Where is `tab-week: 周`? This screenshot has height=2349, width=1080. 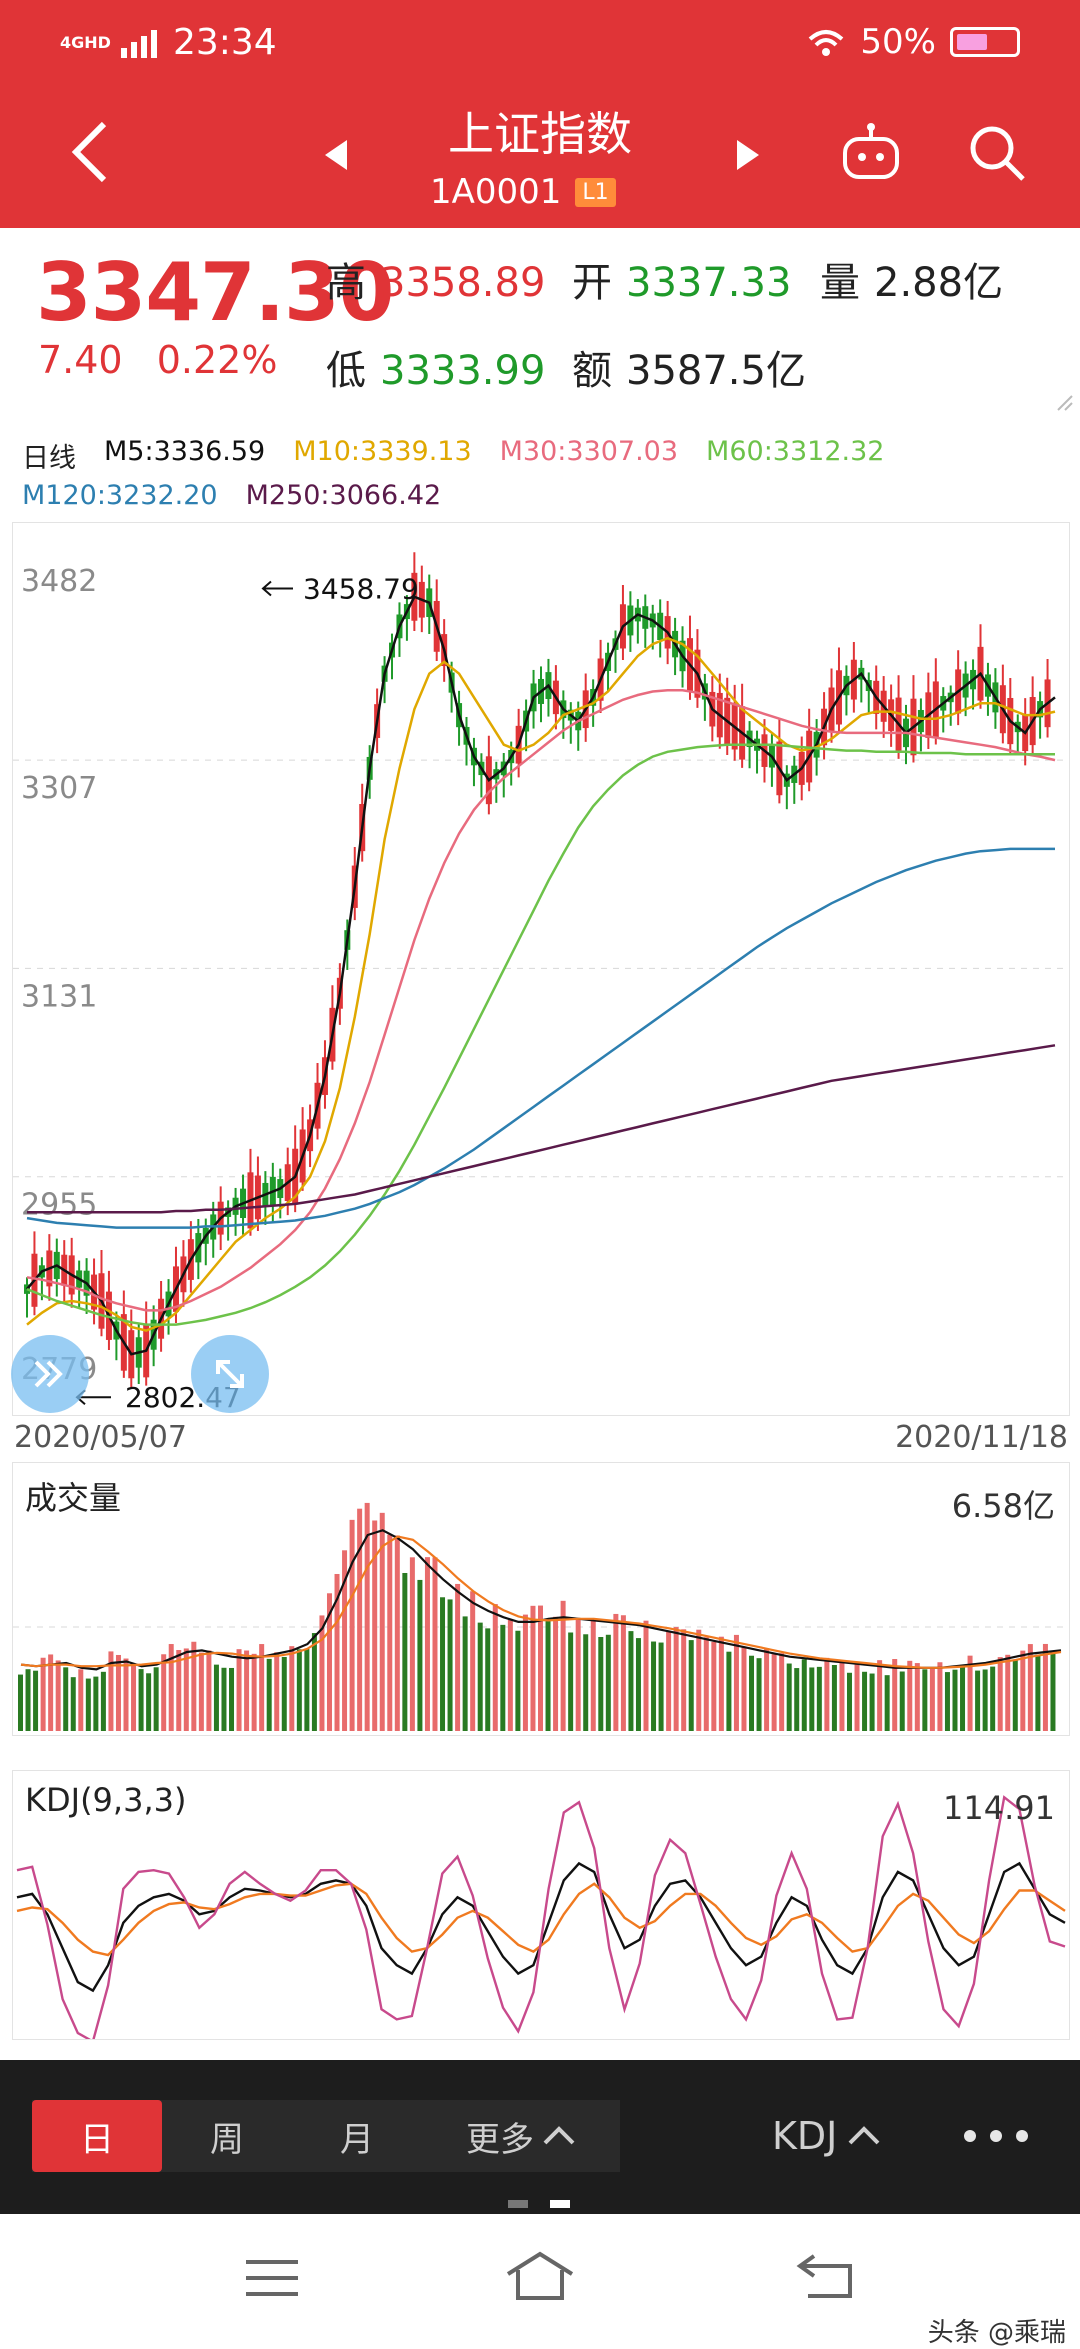 tab-week: 周 is located at coordinates (227, 2139).